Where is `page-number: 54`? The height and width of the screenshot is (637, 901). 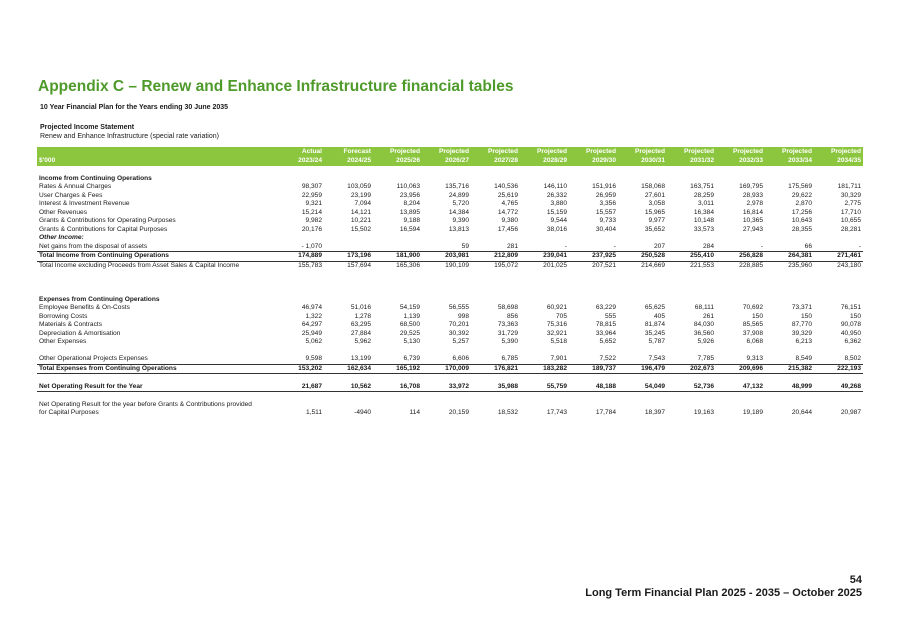 page-number: 54 is located at coordinates (855, 580).